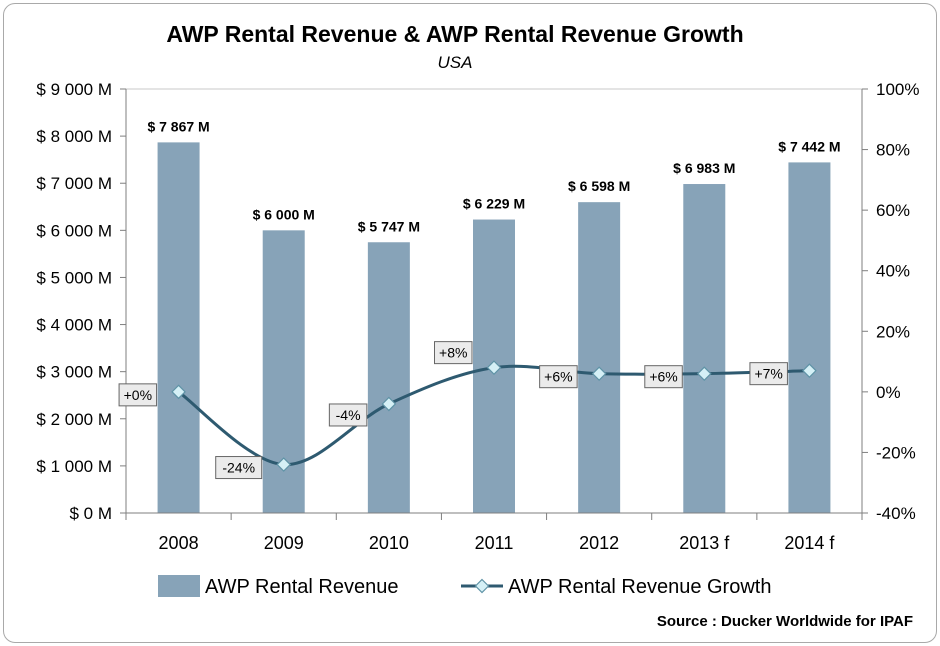  I want to click on right-tick-label: 20%, so click(893, 331).